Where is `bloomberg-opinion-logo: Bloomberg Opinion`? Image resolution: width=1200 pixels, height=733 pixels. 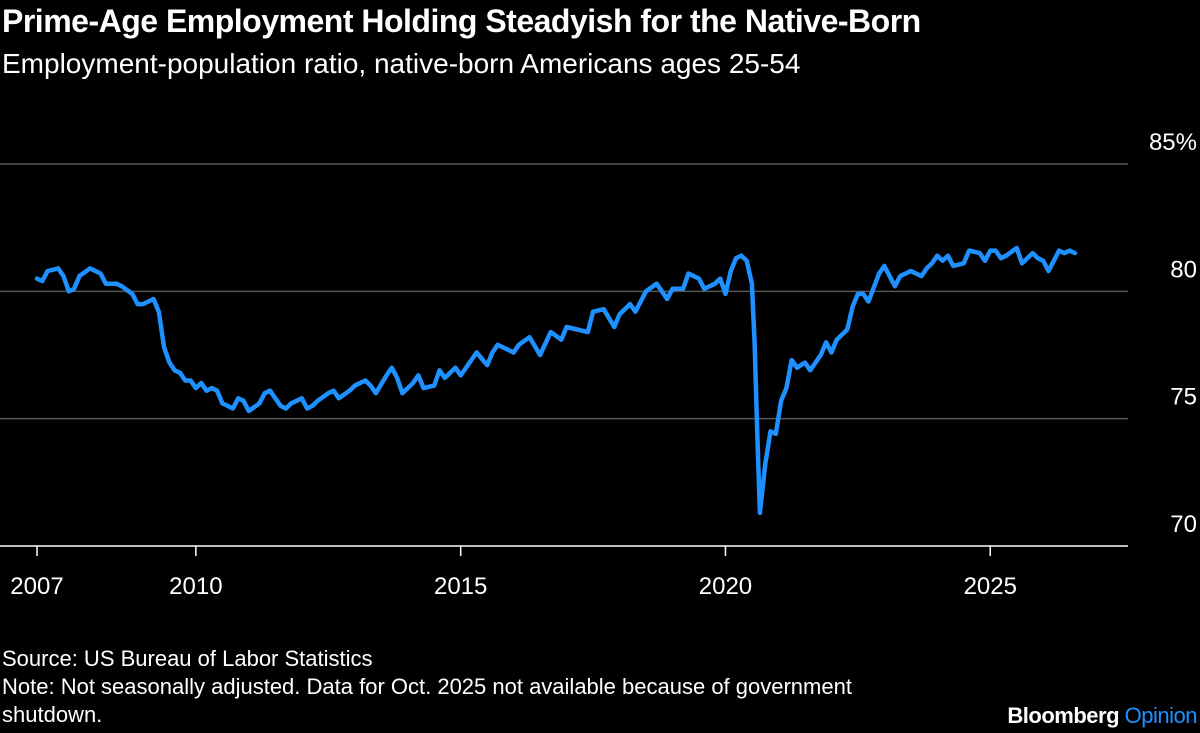
bloomberg-opinion-logo: Bloomberg Opinion is located at coordinates (1102, 716).